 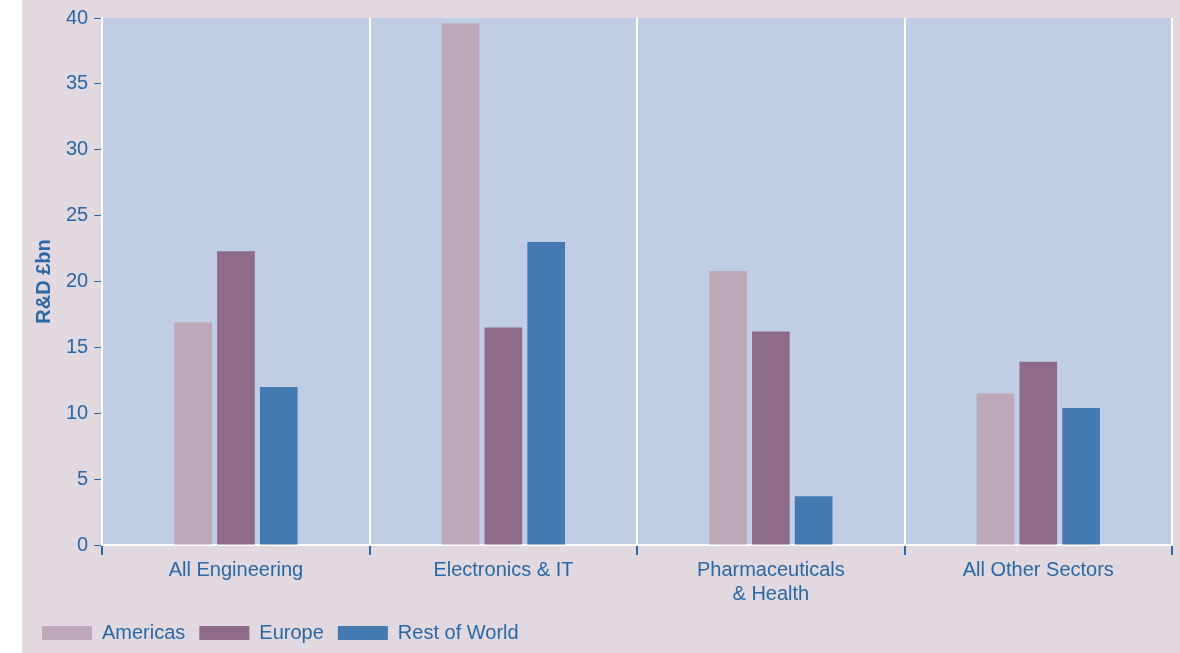 What do you see at coordinates (77, 148) in the screenshot?
I see `y-tick-label: 30` at bounding box center [77, 148].